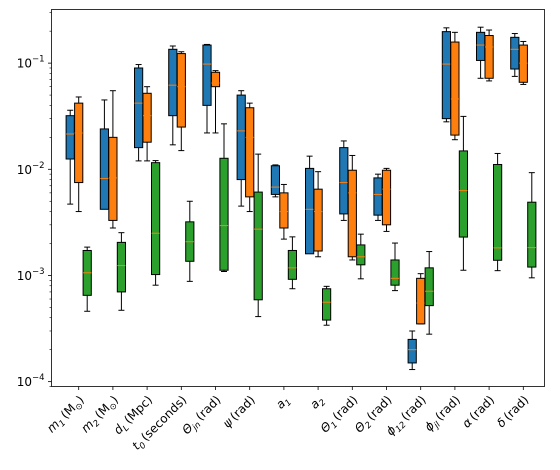 Image resolution: width=560 pixels, height=470 pixels. I want to click on y-axis: 10⁻⁴ 10⁻³ 10⁻² 10⁻¹, so click(34, 200).